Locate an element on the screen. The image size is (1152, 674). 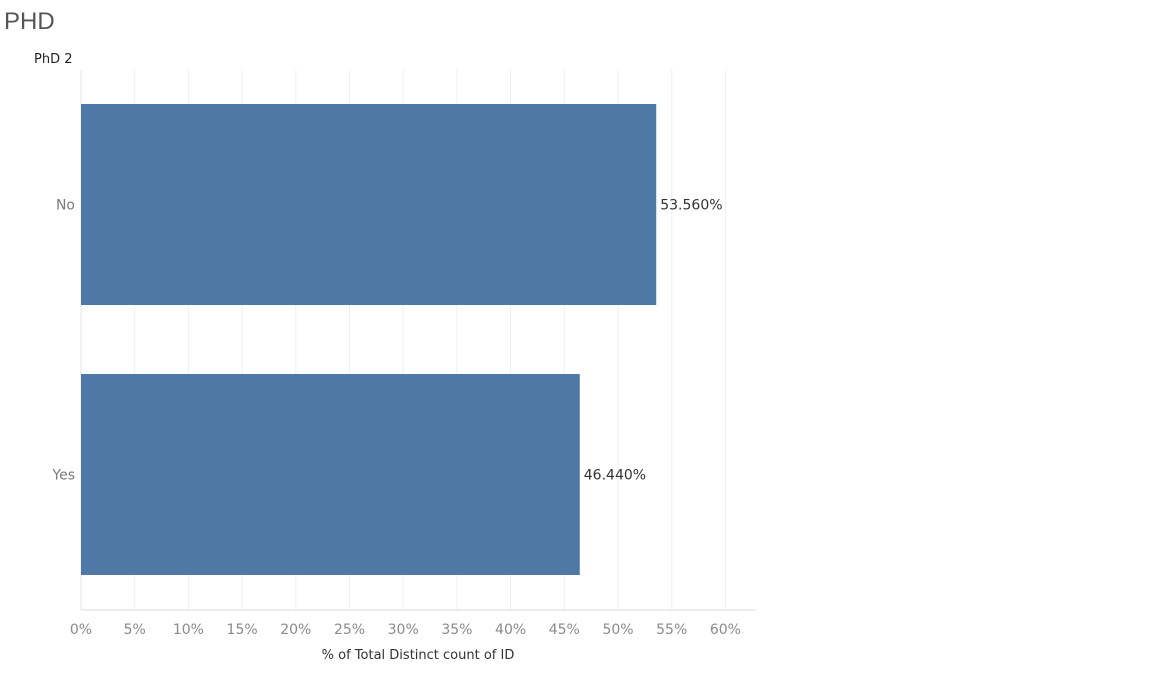
category-label: Yes is located at coordinates (63, 476).